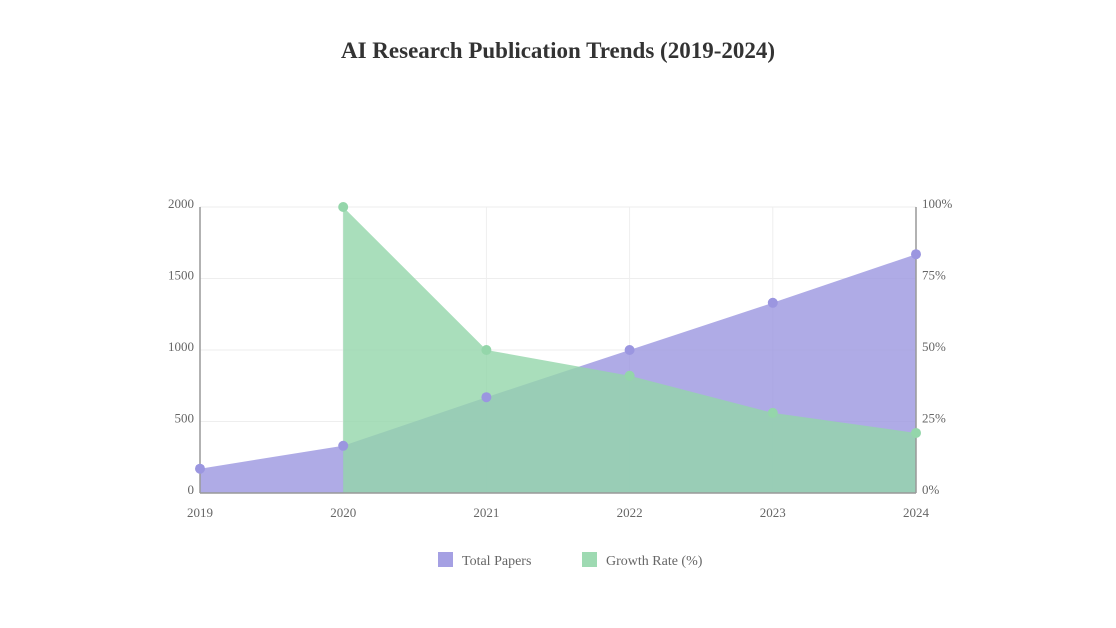 The height and width of the screenshot is (628, 1116). What do you see at coordinates (181, 275) in the screenshot?
I see `y-left-tick-label: 1500` at bounding box center [181, 275].